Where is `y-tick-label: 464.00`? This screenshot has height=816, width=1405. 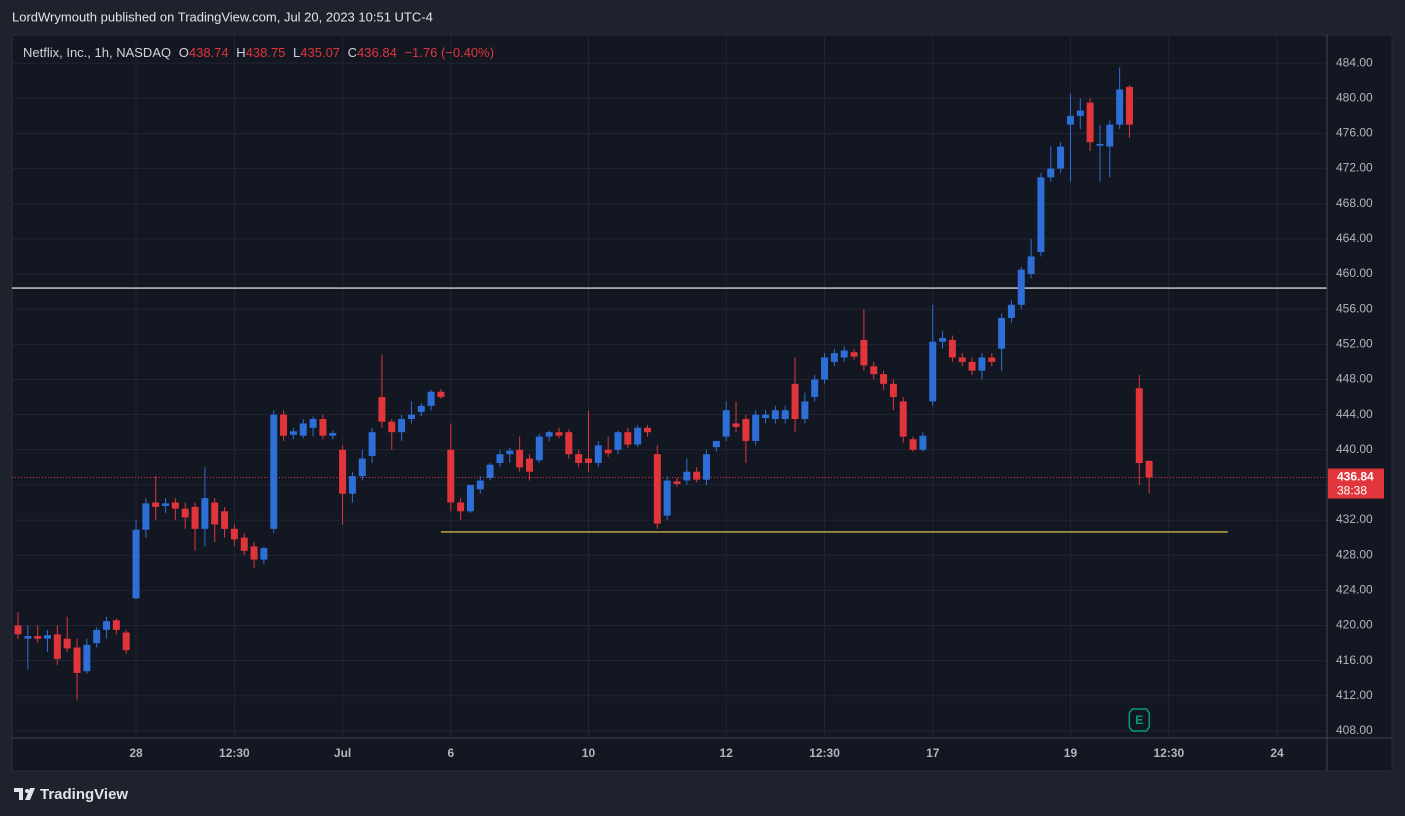 y-tick-label: 464.00 is located at coordinates (1354, 238).